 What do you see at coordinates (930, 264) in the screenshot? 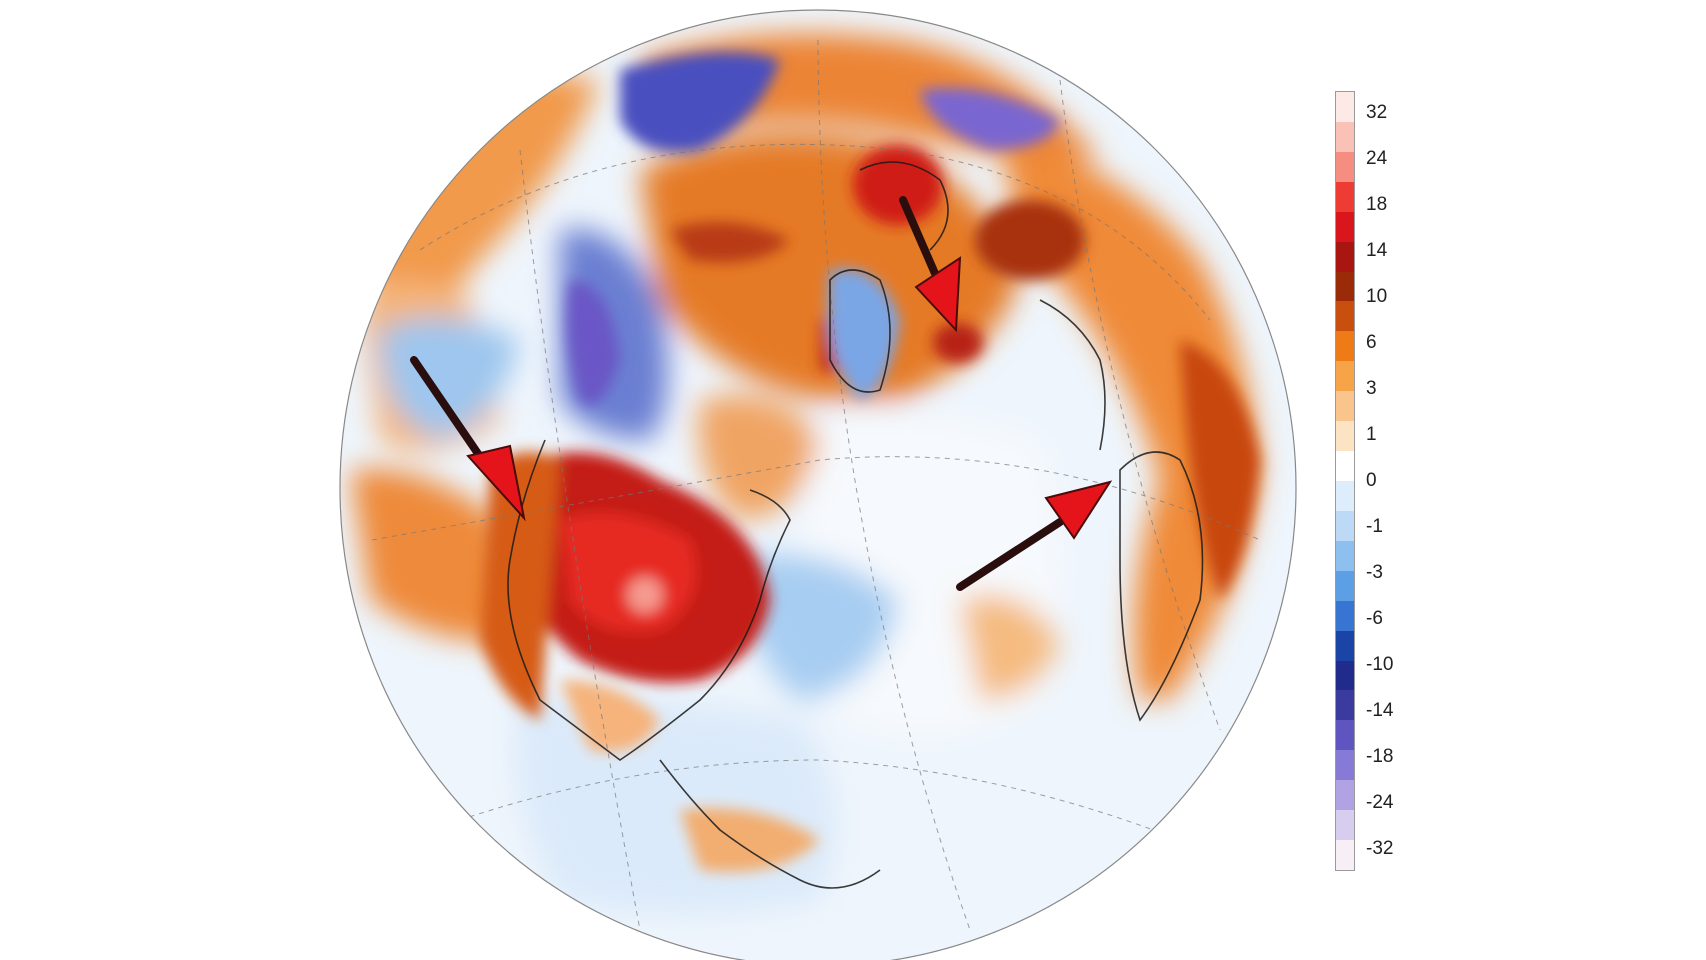
I see `arrow-siberia` at bounding box center [930, 264].